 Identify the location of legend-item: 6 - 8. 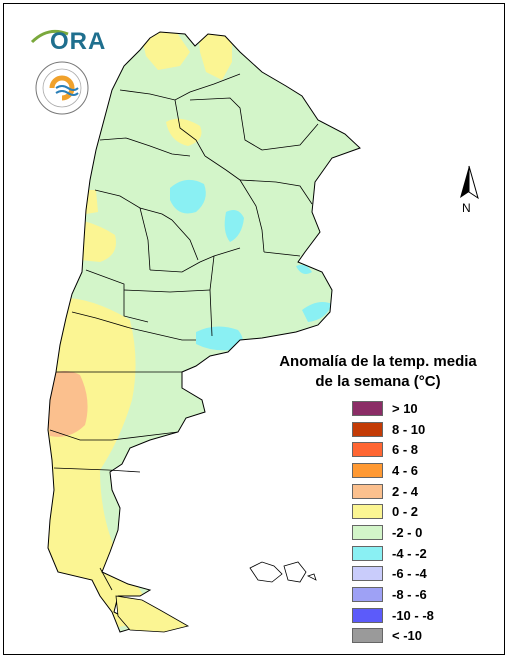
(415, 449).